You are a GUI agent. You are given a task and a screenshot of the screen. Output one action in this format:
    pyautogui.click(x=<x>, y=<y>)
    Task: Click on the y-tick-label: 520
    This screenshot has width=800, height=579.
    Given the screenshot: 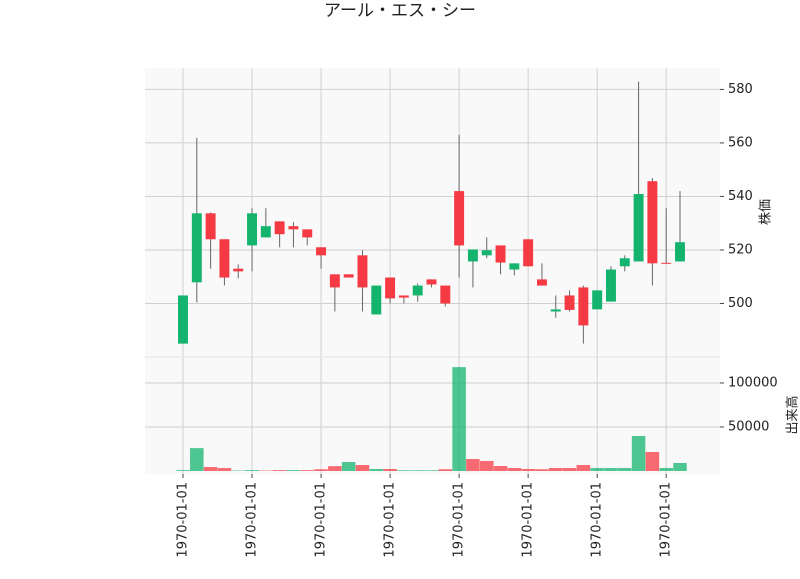 What is the action you would take?
    pyautogui.click(x=740, y=249)
    